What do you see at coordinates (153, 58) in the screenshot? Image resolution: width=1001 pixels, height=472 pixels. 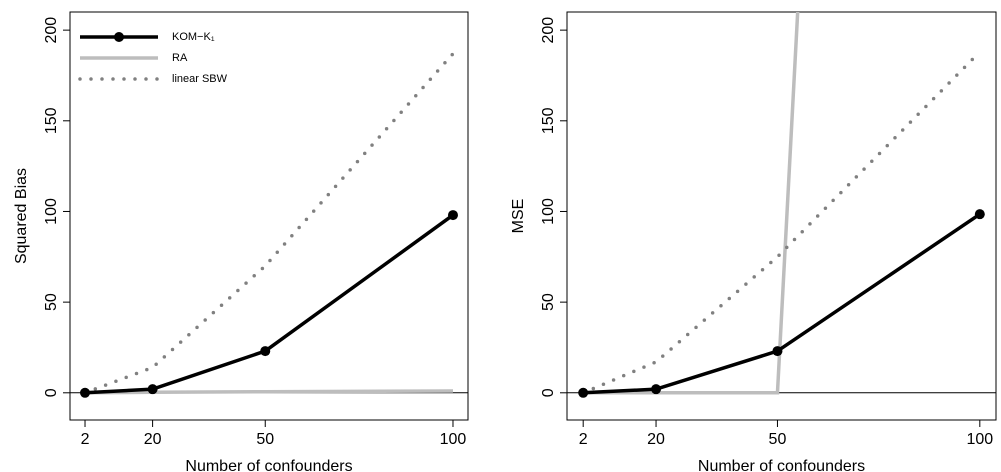 I see `legend: KOM−K₁ RA linear SBW` at bounding box center [153, 58].